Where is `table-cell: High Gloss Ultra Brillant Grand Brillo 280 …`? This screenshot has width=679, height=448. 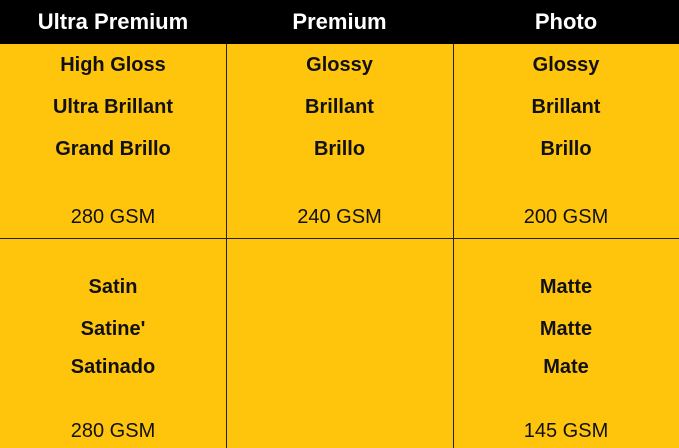
table-cell: High Gloss Ultra Brillant Grand Brillo 280 … is located at coordinates (113, 141).